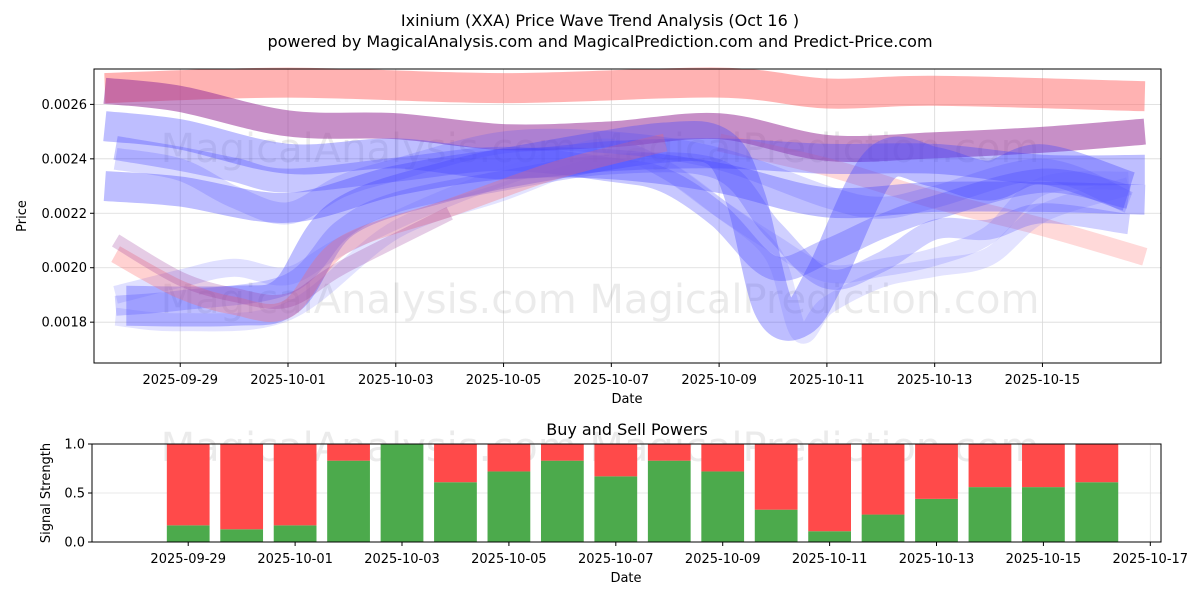  Describe the element at coordinates (74, 543) in the screenshot. I see `bar-y-tick-label: 0.0` at that location.